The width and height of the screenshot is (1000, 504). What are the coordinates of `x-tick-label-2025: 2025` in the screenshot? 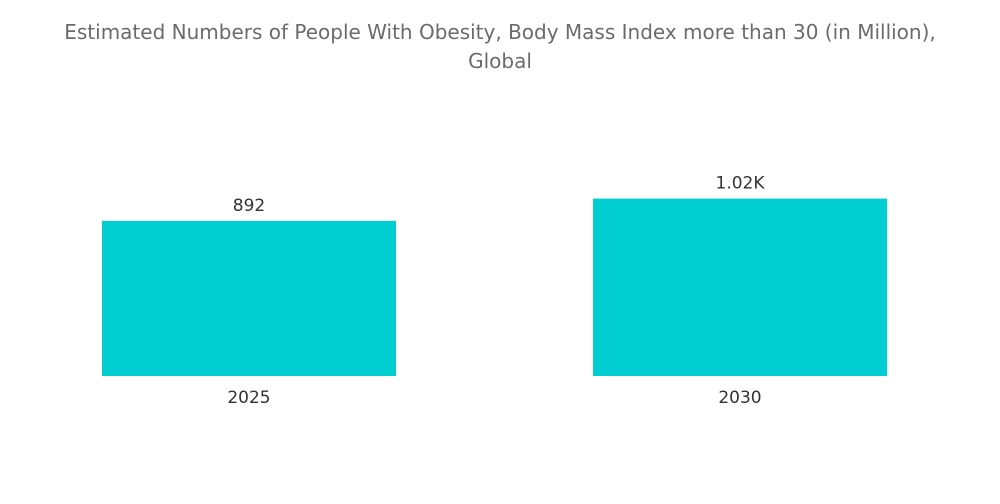 It's located at (248, 398).